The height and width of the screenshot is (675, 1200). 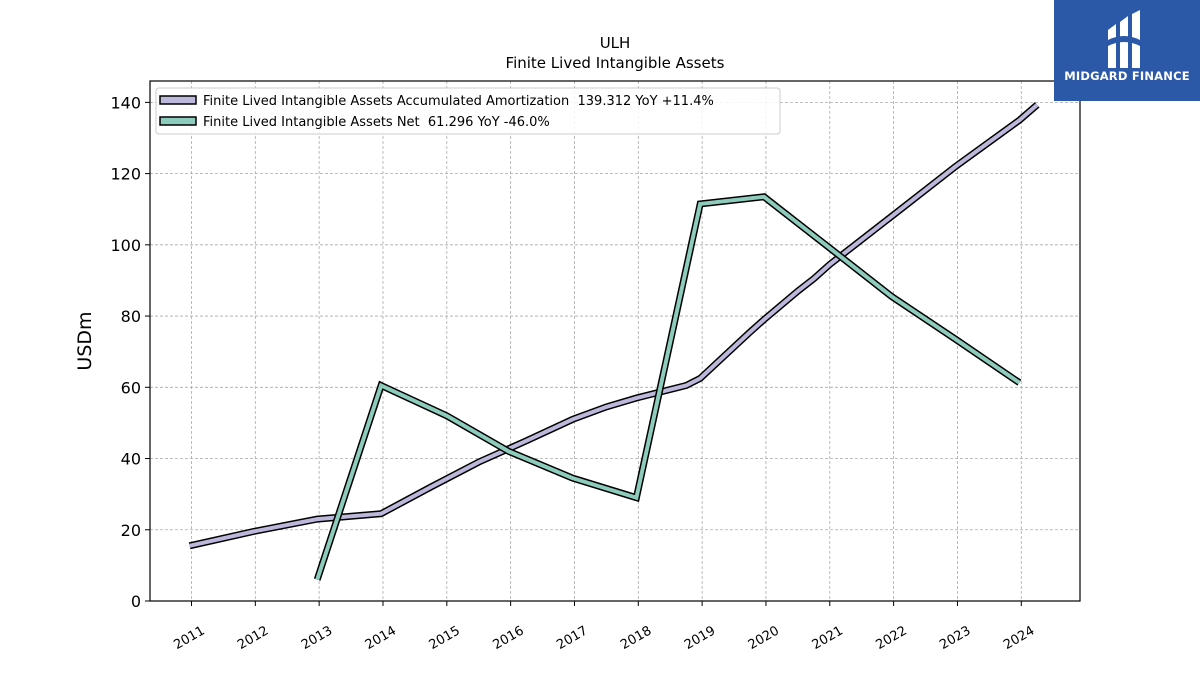 I want to click on y-axis-label: USDm, so click(x=85, y=340).